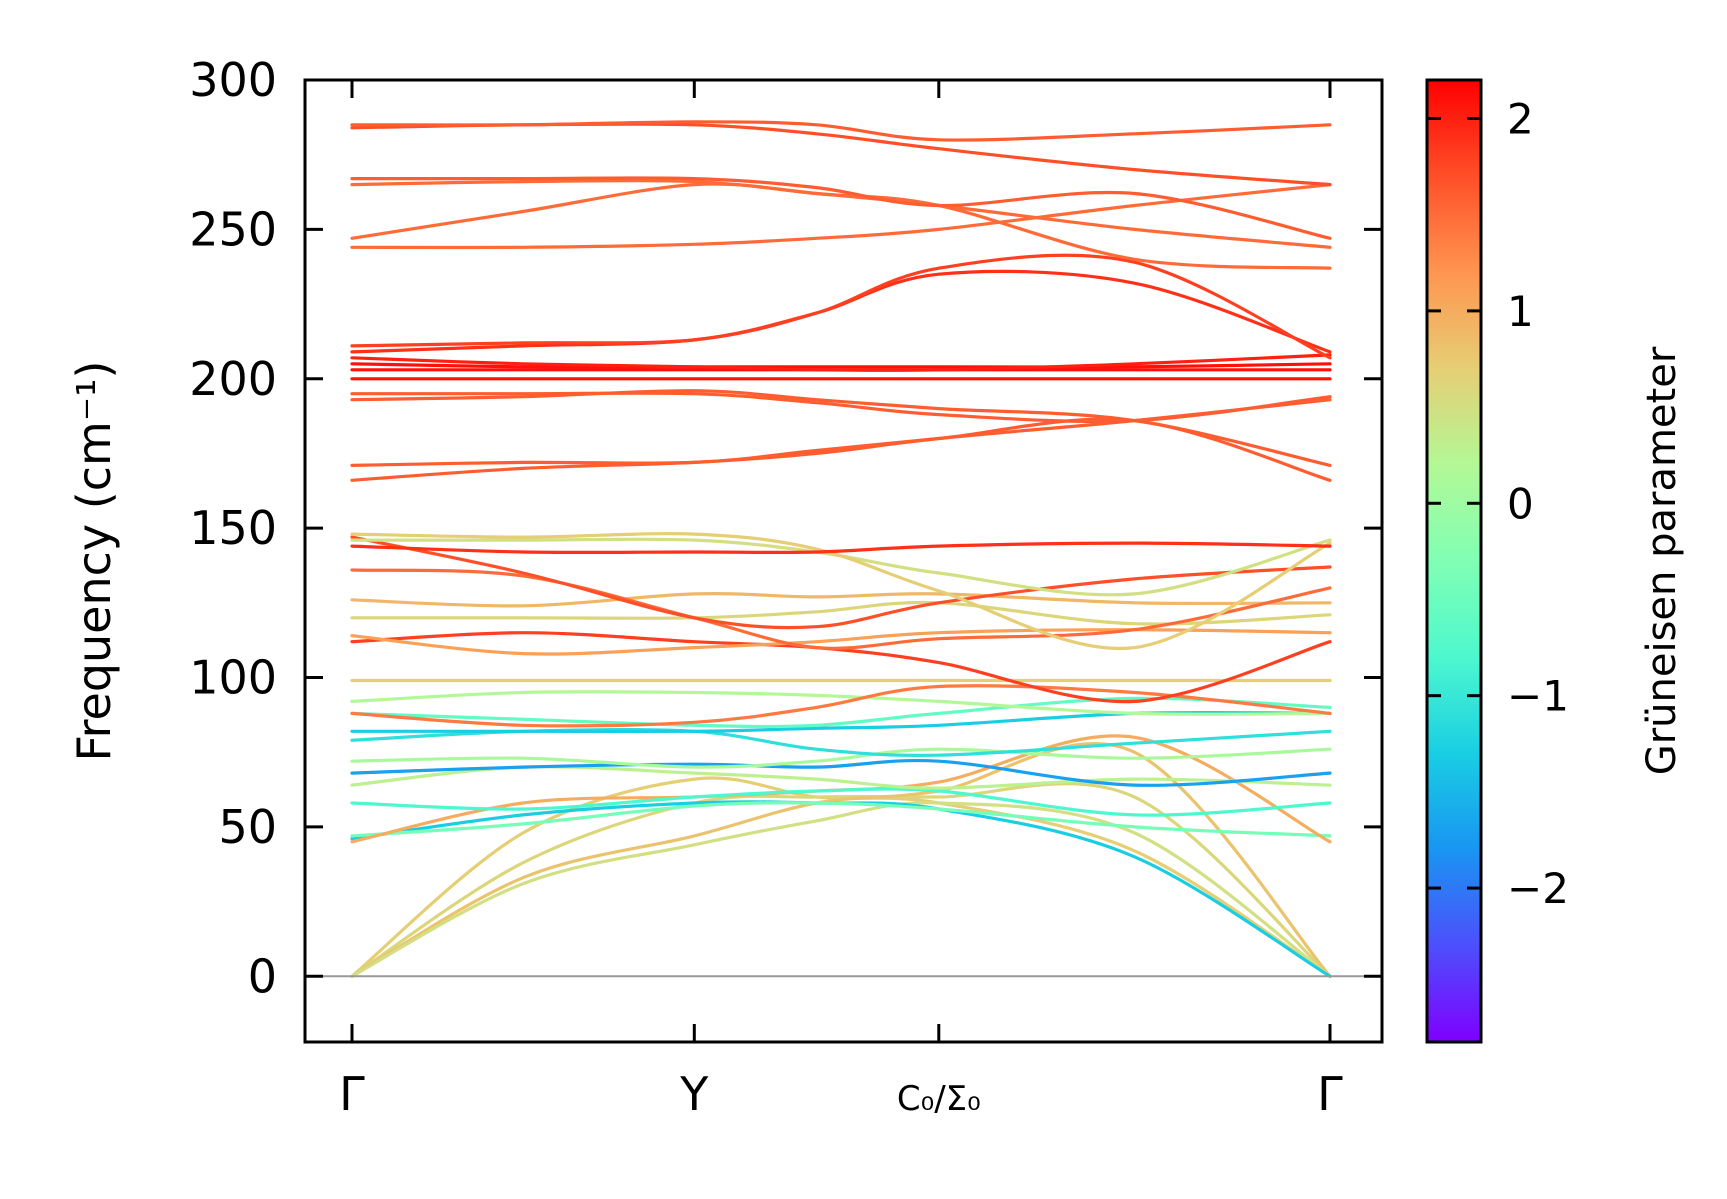  Describe the element at coordinates (841, 889) in the screenshot. I see `band-ta` at that location.